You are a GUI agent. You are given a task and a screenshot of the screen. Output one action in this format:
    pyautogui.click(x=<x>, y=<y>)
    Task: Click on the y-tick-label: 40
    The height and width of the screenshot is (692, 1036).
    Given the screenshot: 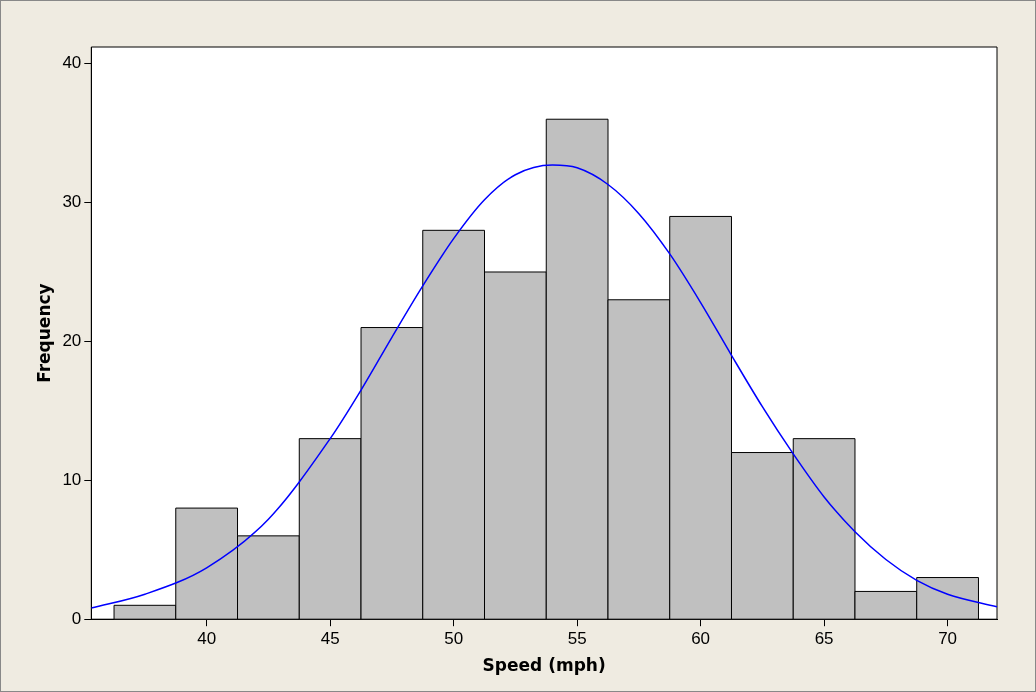 What is the action you would take?
    pyautogui.click(x=72, y=63)
    